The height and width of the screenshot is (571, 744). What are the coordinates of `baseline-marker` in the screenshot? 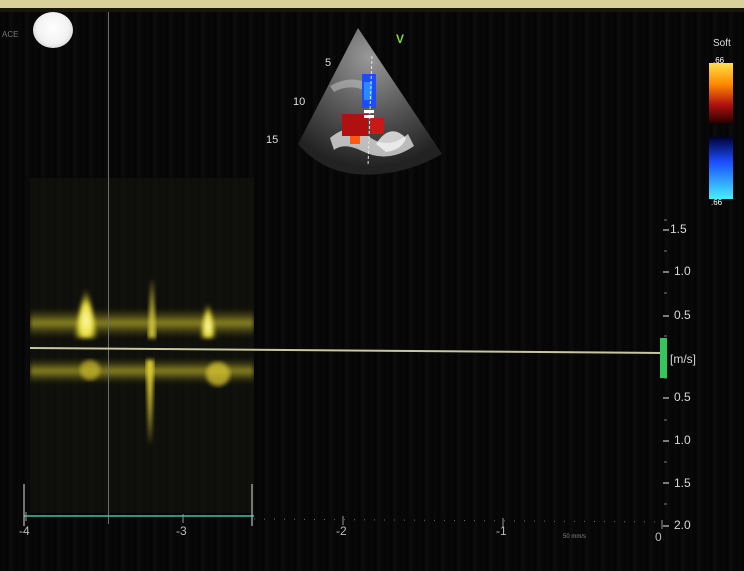 It's located at (663, 358).